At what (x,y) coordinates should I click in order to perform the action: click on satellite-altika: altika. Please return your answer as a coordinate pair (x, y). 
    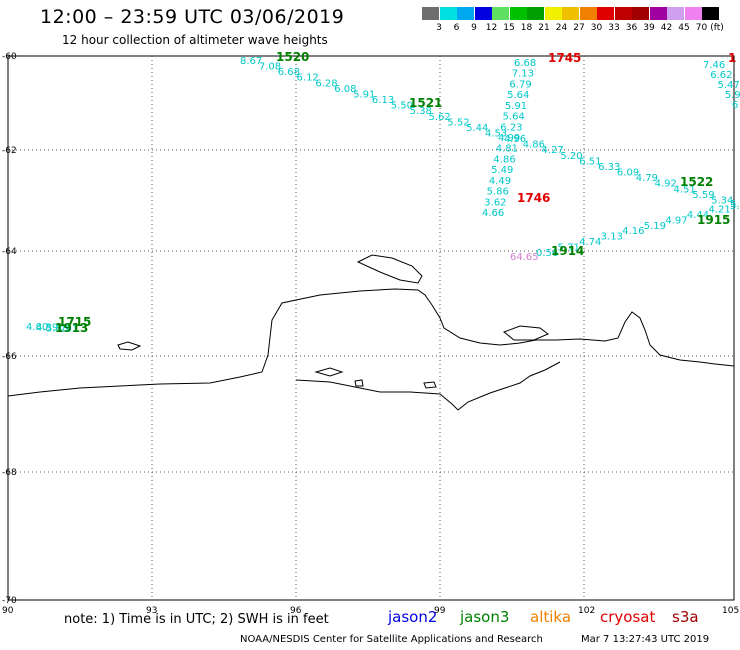
    Looking at the image, I should click on (551, 617).